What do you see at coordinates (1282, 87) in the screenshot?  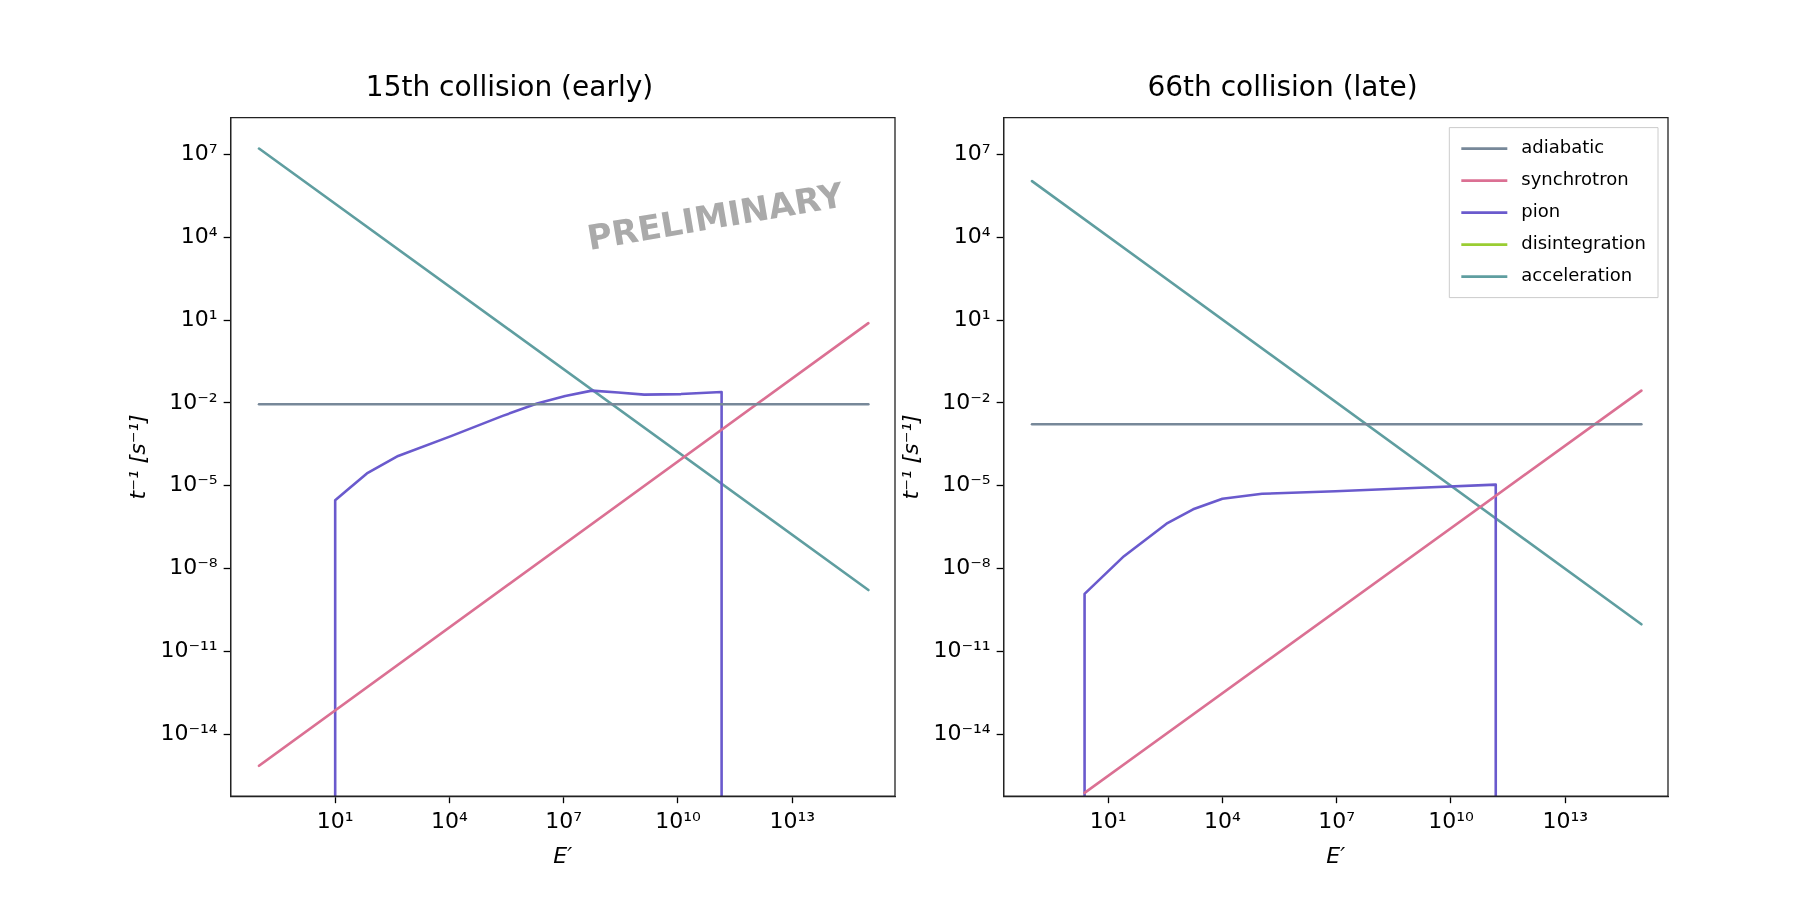 I see `chart-title: 66th collision (late)` at bounding box center [1282, 87].